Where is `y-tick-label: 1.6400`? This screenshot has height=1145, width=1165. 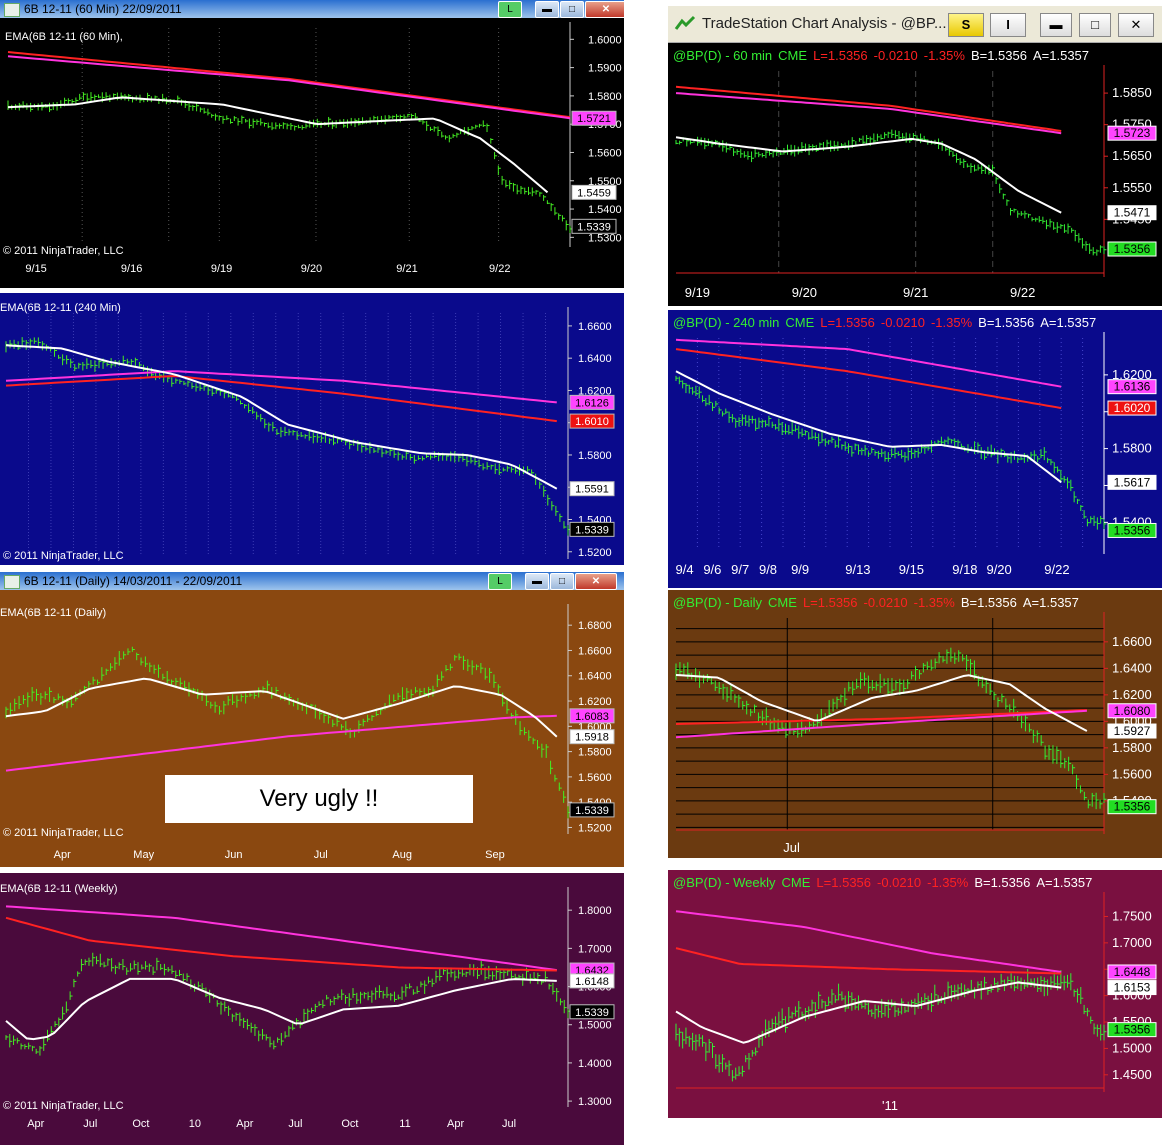 y-tick-label: 1.6400 is located at coordinates (595, 677).